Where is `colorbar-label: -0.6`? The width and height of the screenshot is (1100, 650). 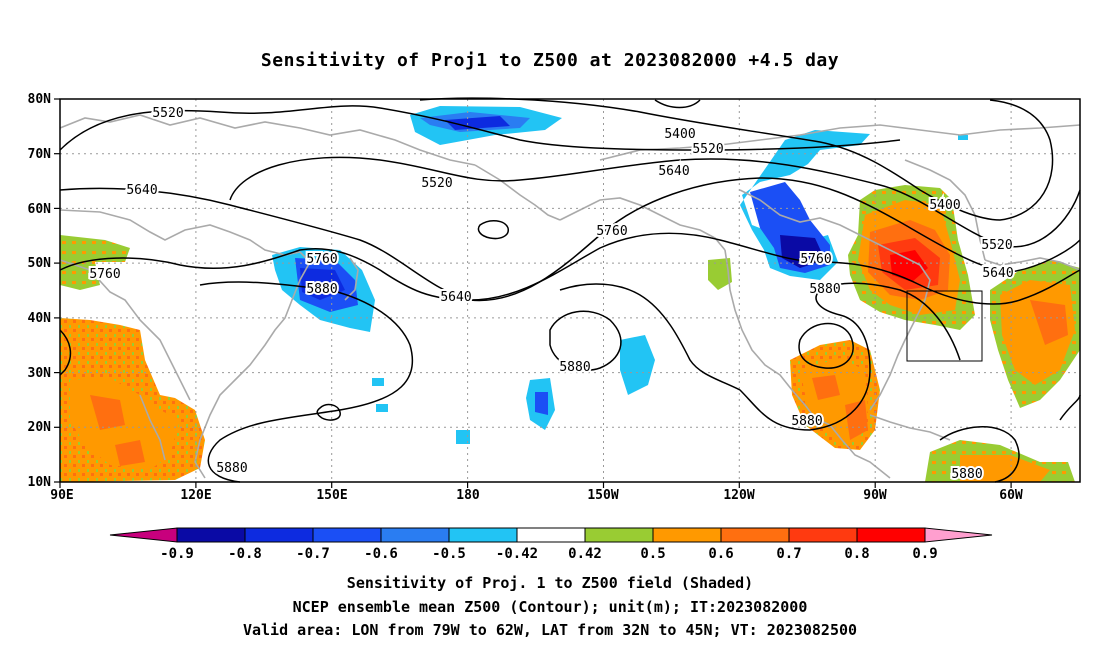 colorbar-label: -0.6 is located at coordinates (381, 554).